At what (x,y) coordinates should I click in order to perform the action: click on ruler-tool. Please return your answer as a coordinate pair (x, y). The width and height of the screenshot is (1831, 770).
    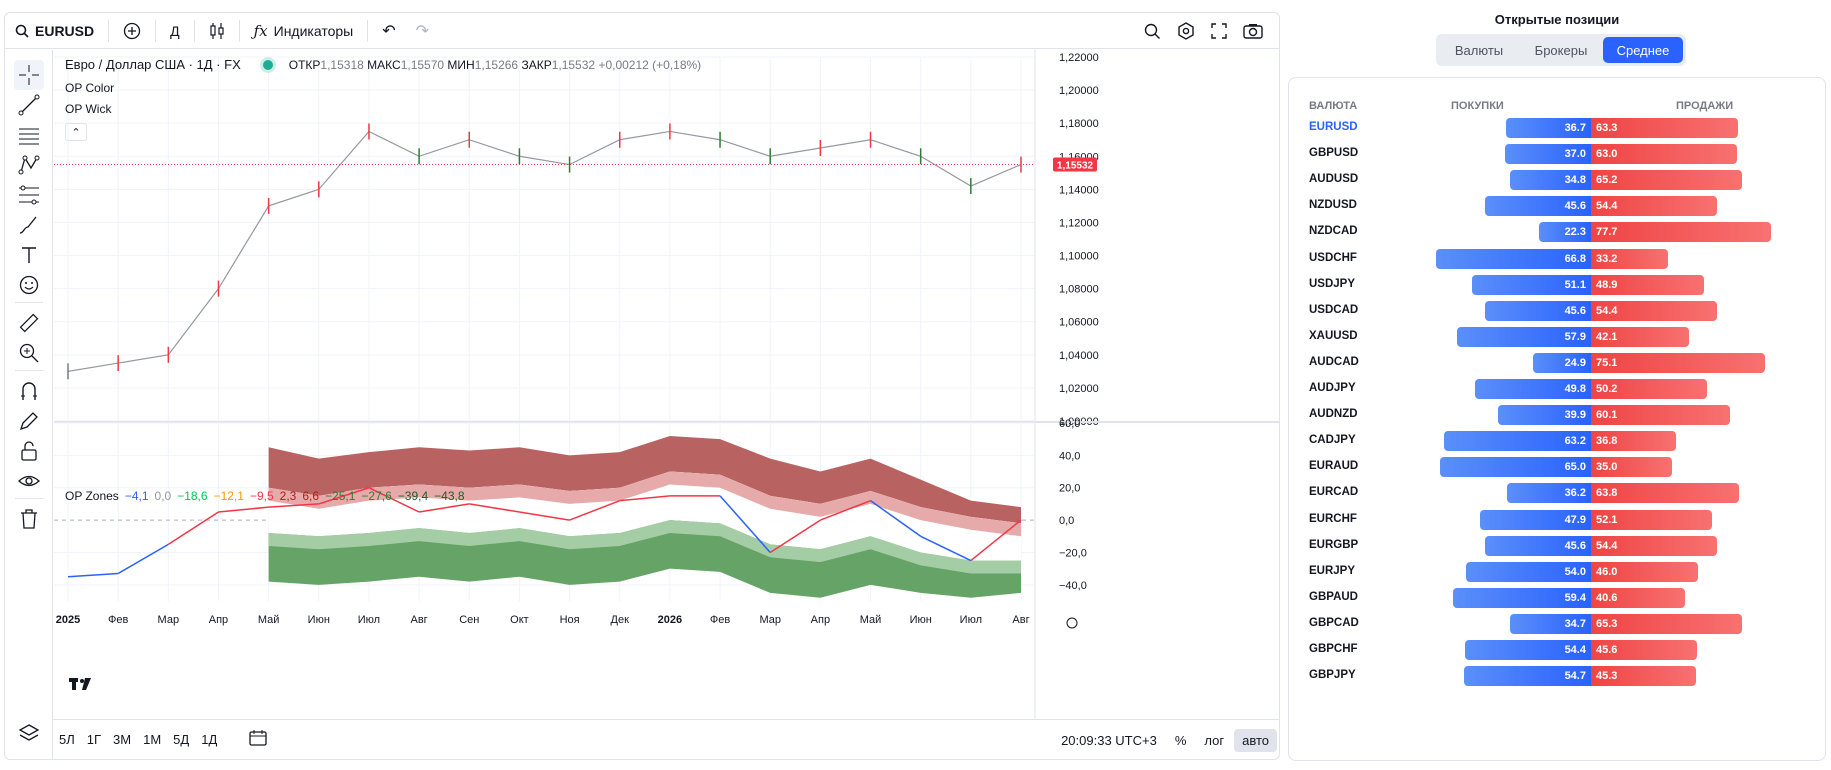
    Looking at the image, I should click on (29, 323).